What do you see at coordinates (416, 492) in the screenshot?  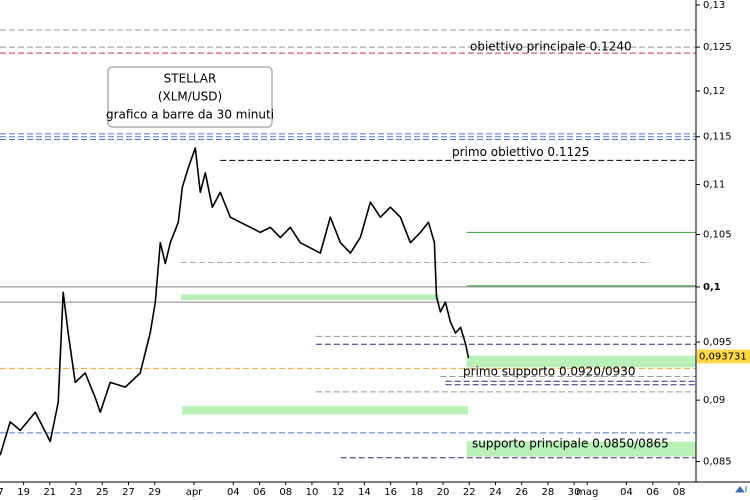 I see `x-tick-label: 18` at bounding box center [416, 492].